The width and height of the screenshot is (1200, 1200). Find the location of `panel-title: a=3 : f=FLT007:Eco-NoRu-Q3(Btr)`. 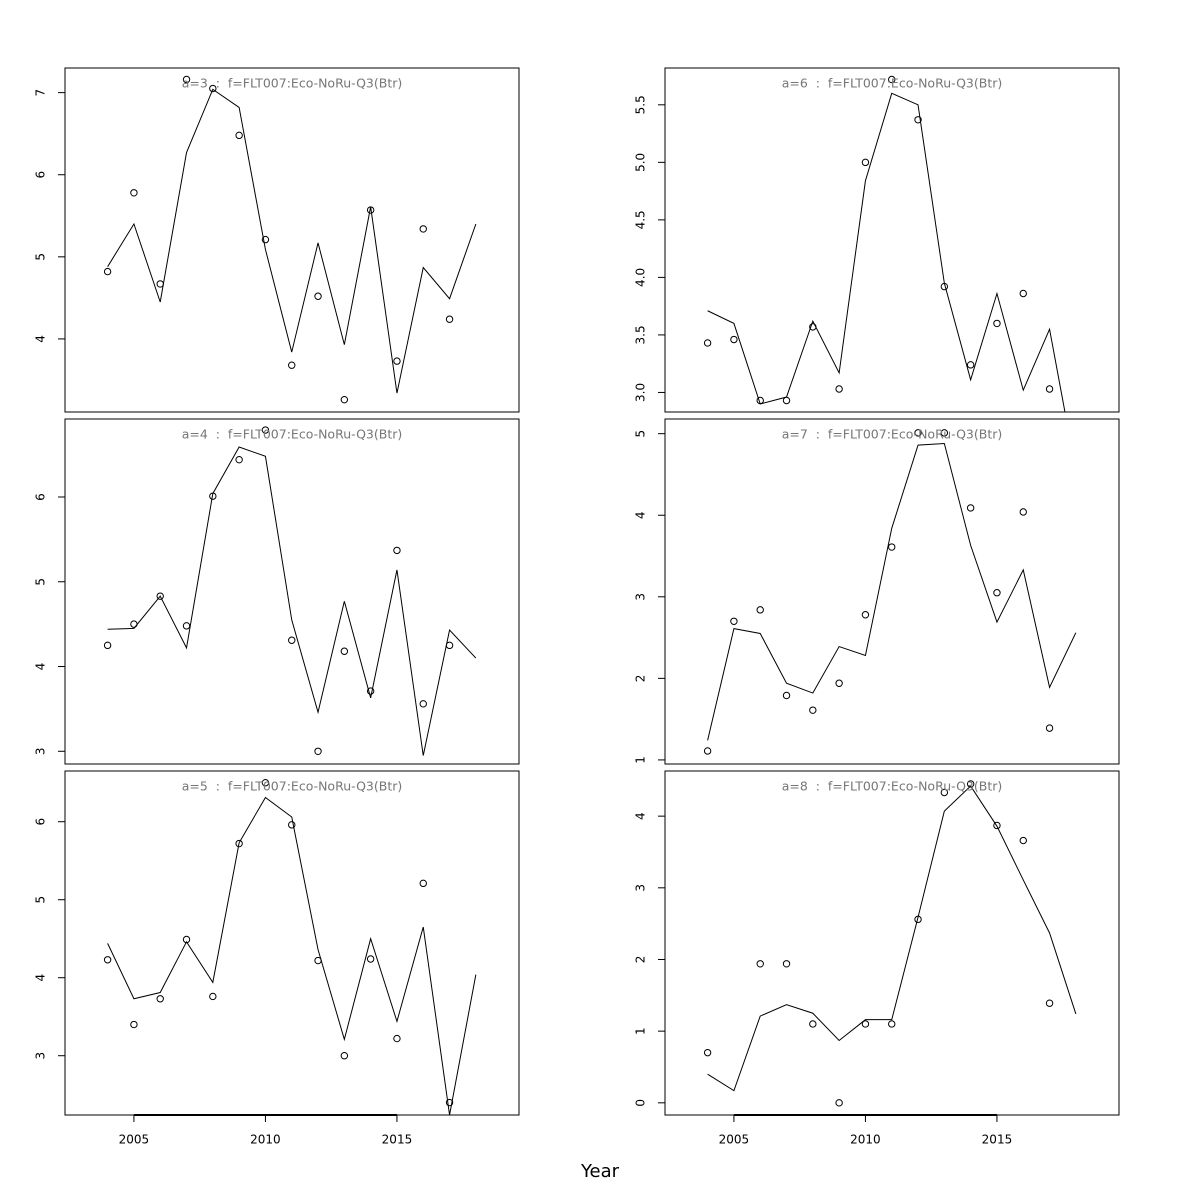

panel-title: a=3 : f=FLT007:Eco-NoRu-Q3(Btr) is located at coordinates (292, 83).